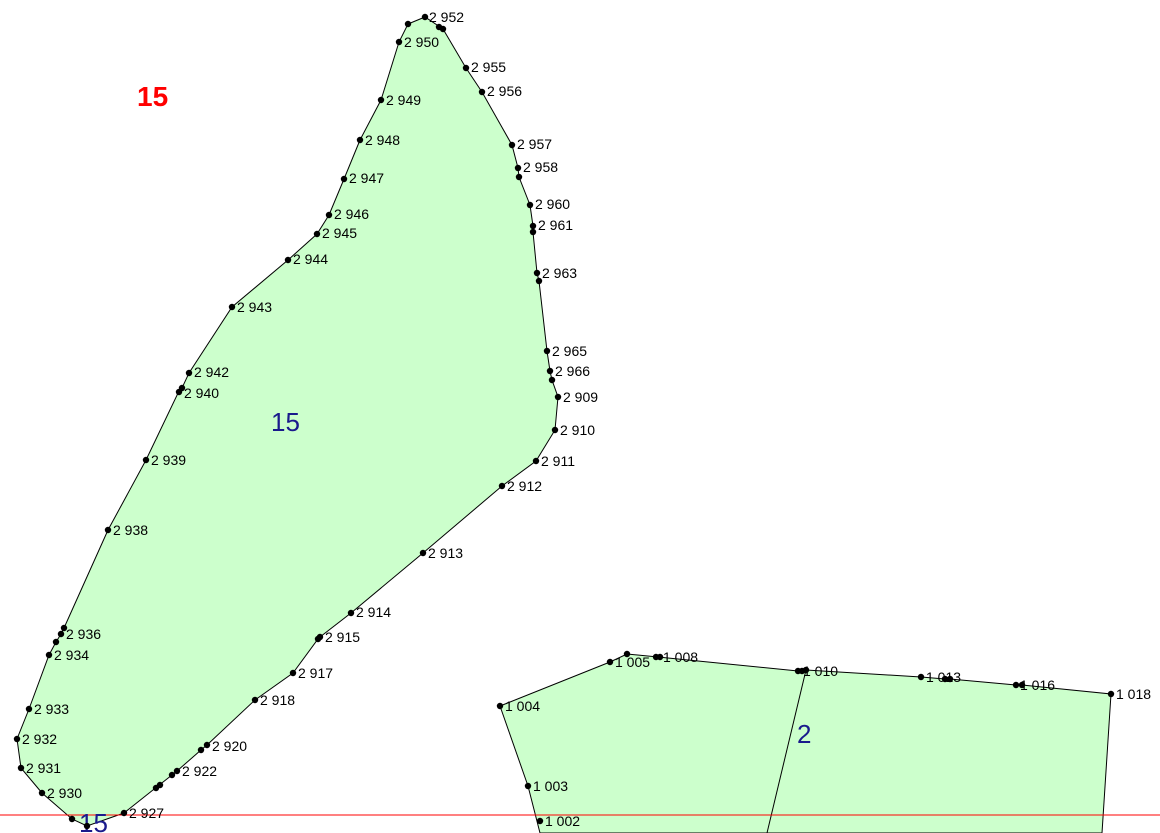 Image resolution: width=1160 pixels, height=833 pixels. Describe the element at coordinates (93, 820) in the screenshot. I see `parcel-15-partial-label: 15` at that location.